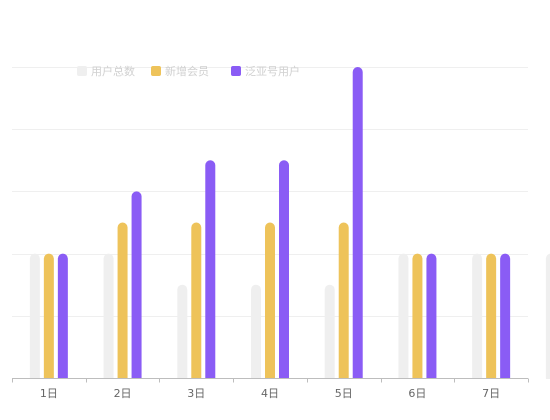  I want to click on x-tick-label: 6日, so click(417, 393).